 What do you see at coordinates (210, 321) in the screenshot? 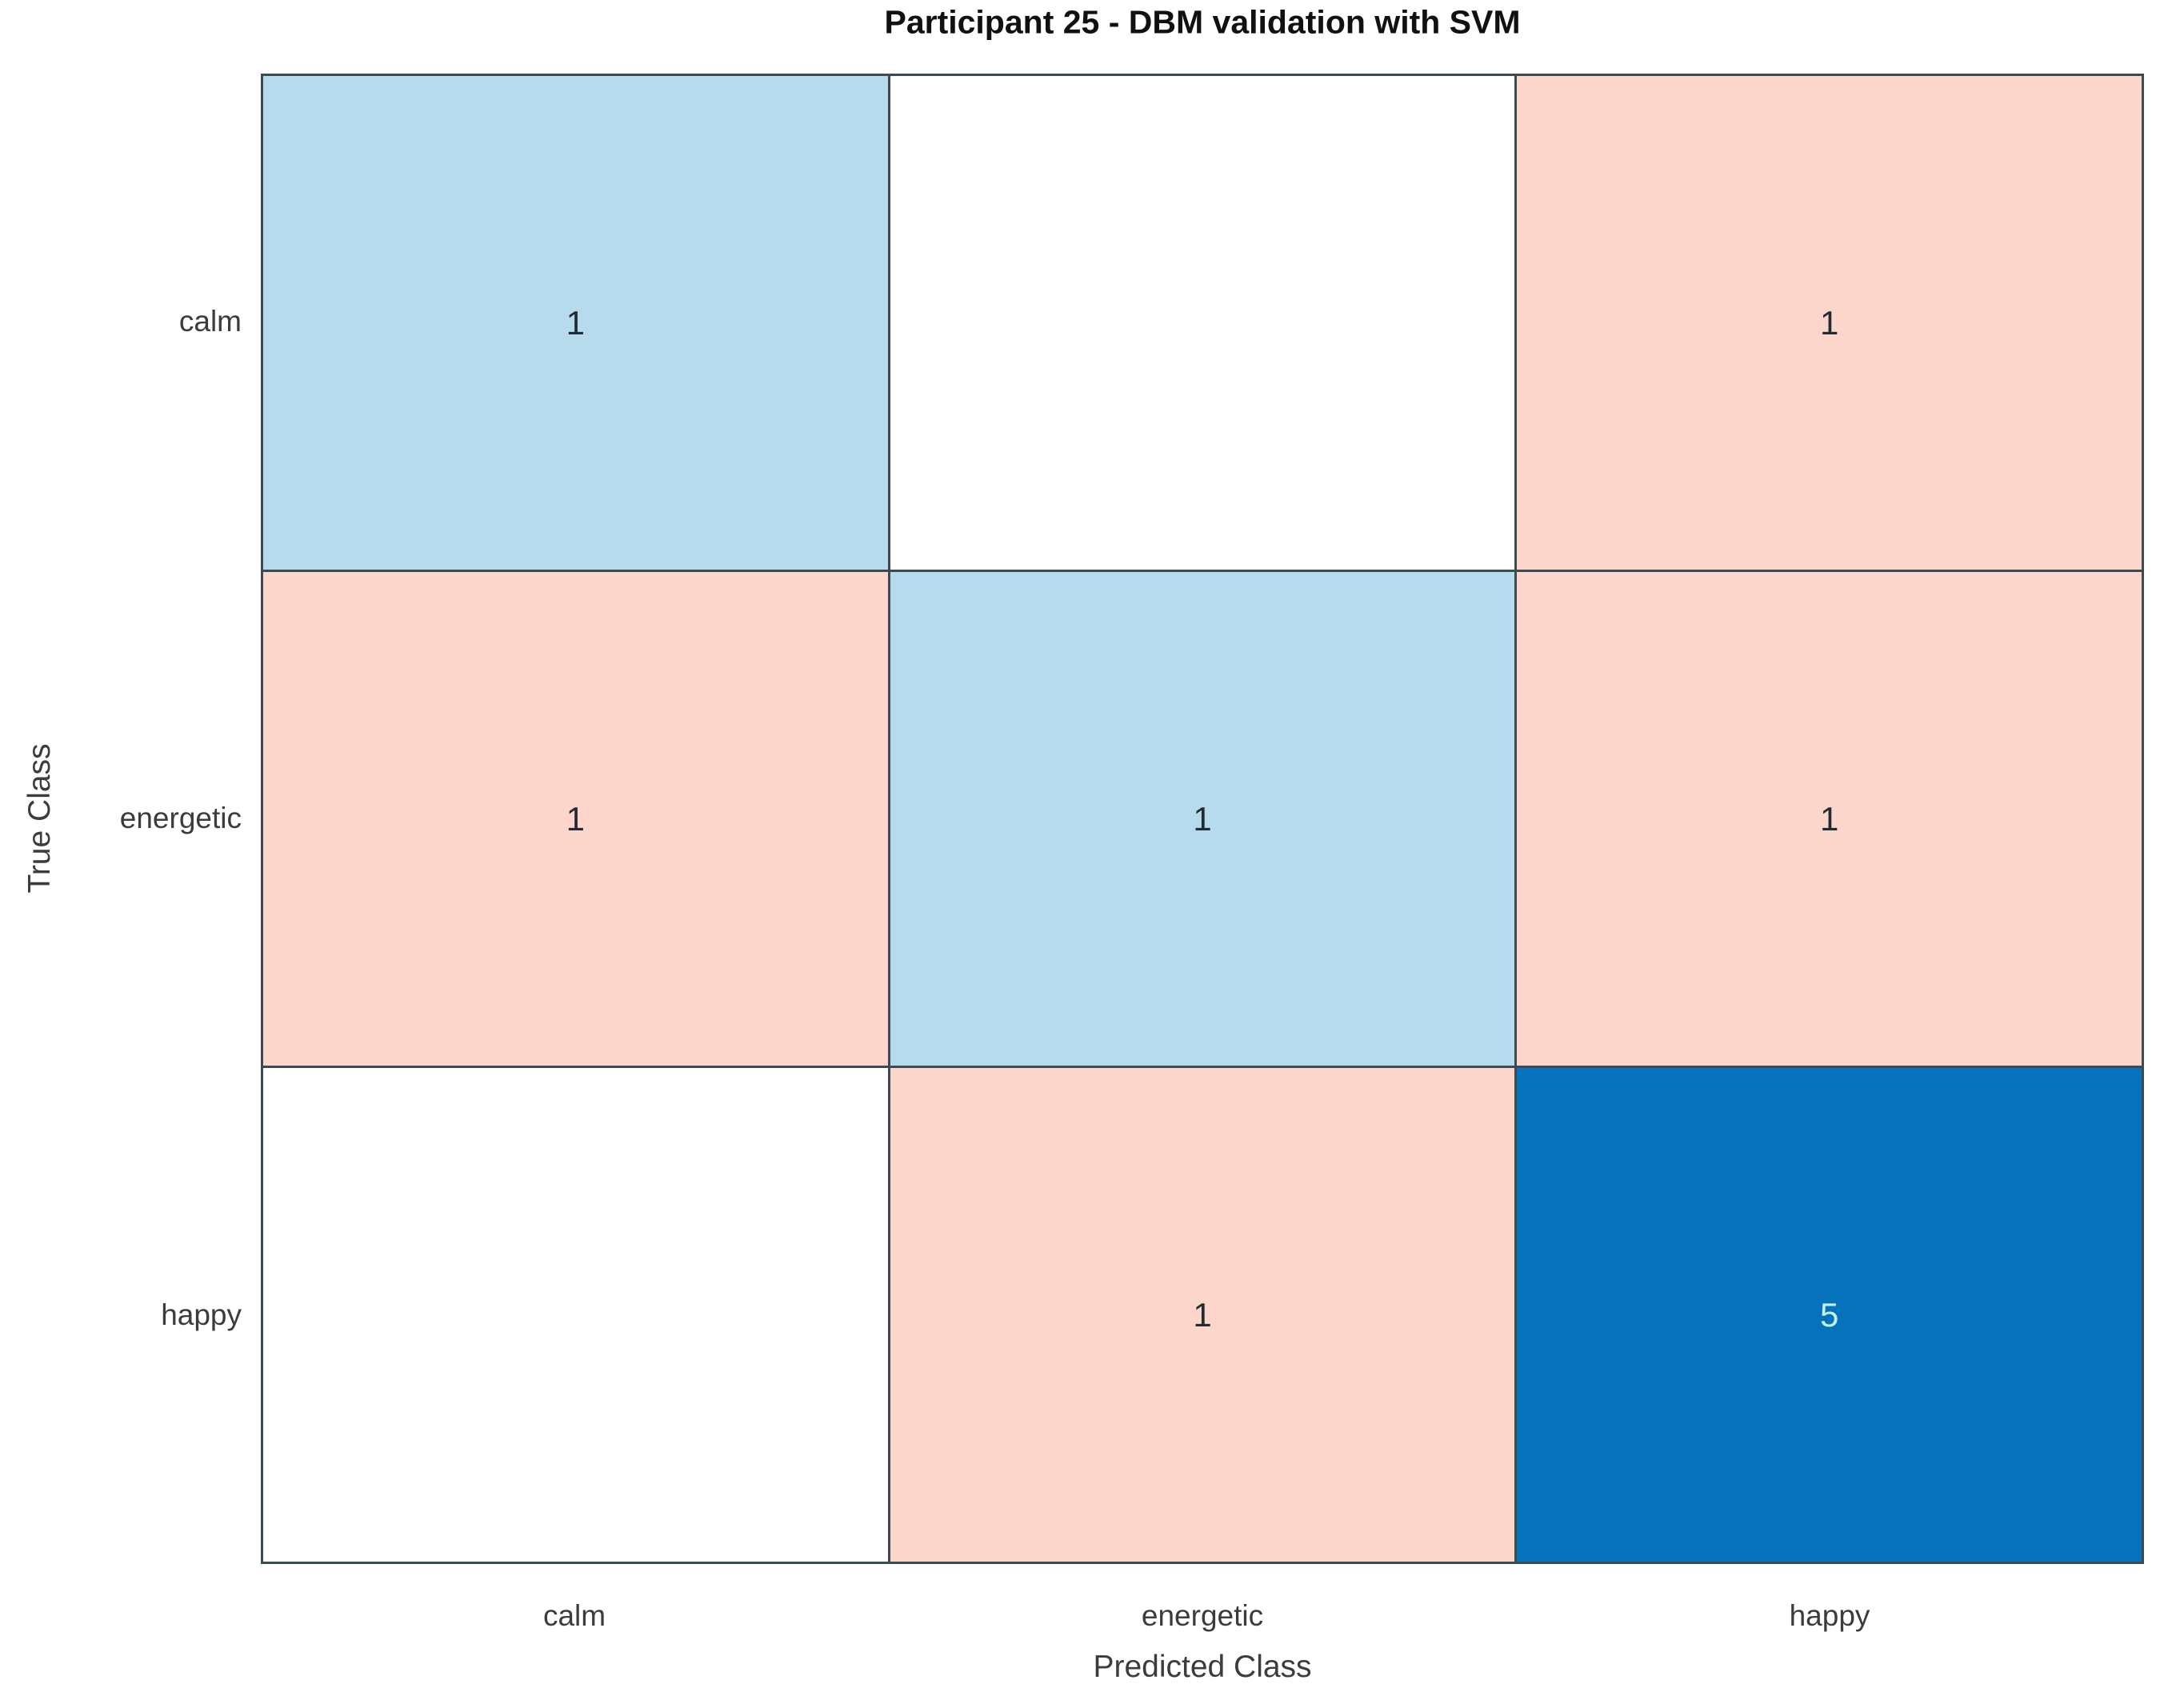
I see `y-tick-calm: calm` at bounding box center [210, 321].